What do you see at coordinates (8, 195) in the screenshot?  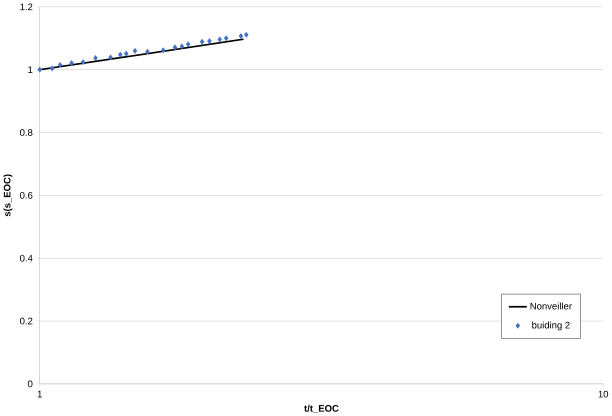 I see `y-axis-title: s(s_EOC)` at bounding box center [8, 195].